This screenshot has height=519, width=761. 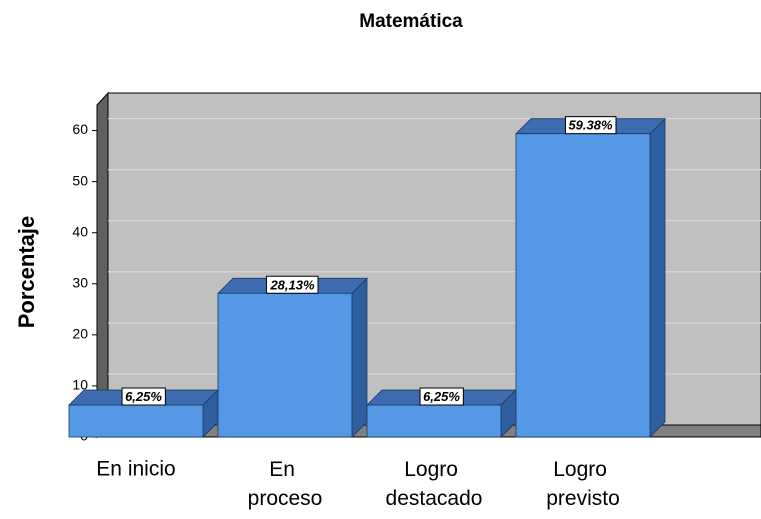 What do you see at coordinates (285, 484) in the screenshot?
I see `x-tick-label: En proceso` at bounding box center [285, 484].